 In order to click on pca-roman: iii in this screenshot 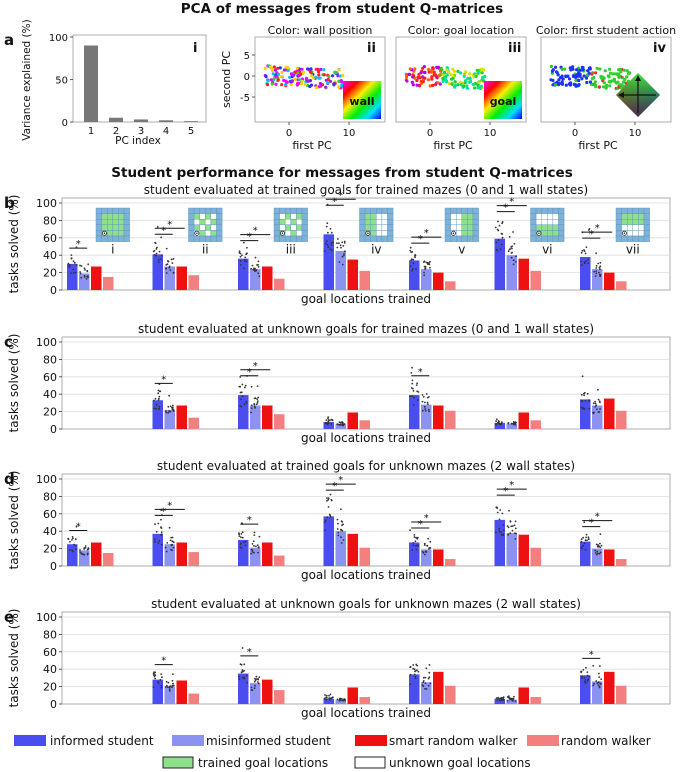, I will do `click(514, 48)`.